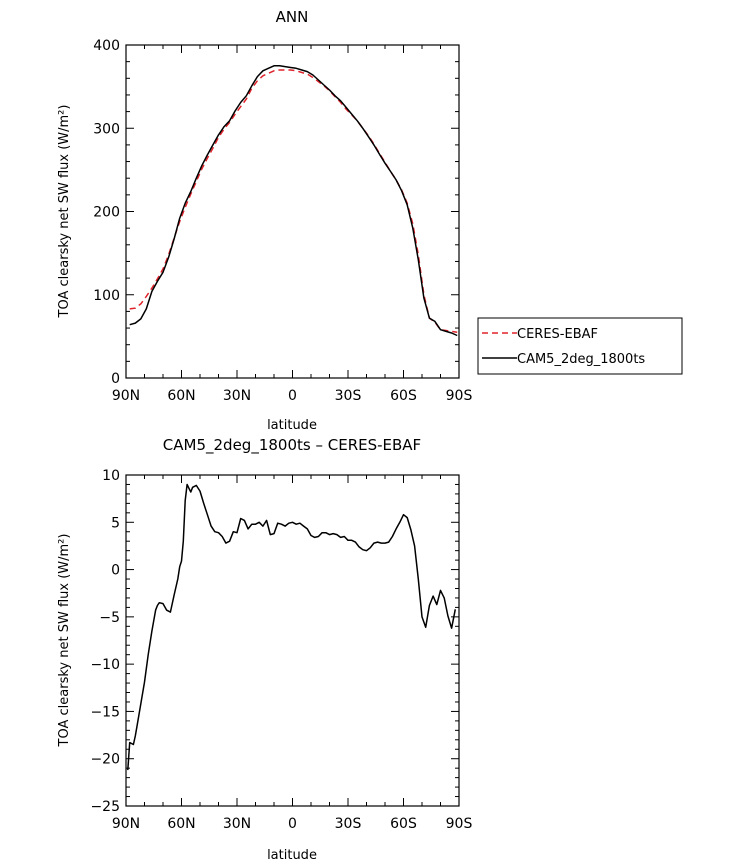 This screenshot has height=866, width=733. What do you see at coordinates (105, 807) in the screenshot?
I see `bottom-y-tick-label: −25` at bounding box center [105, 807].